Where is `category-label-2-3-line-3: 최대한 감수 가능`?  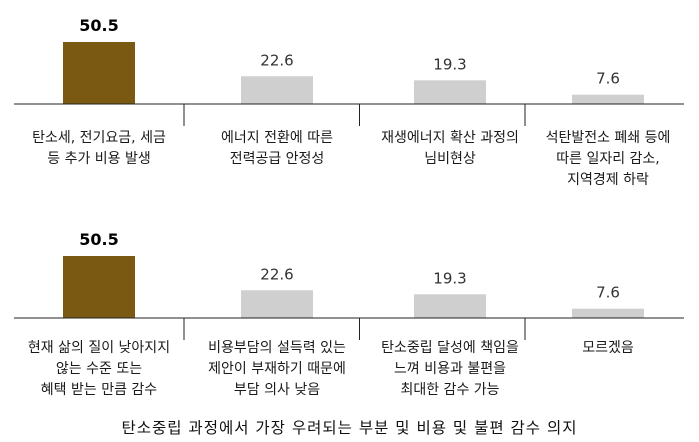 category-label-2-3-line-3: 최대한 감수 가능 is located at coordinates (449, 390).